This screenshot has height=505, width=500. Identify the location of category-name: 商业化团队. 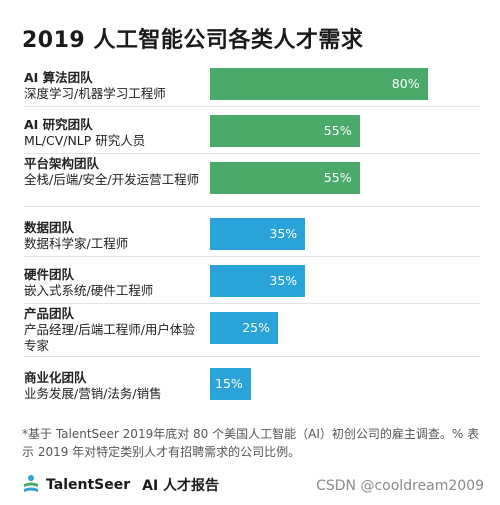
(55, 377).